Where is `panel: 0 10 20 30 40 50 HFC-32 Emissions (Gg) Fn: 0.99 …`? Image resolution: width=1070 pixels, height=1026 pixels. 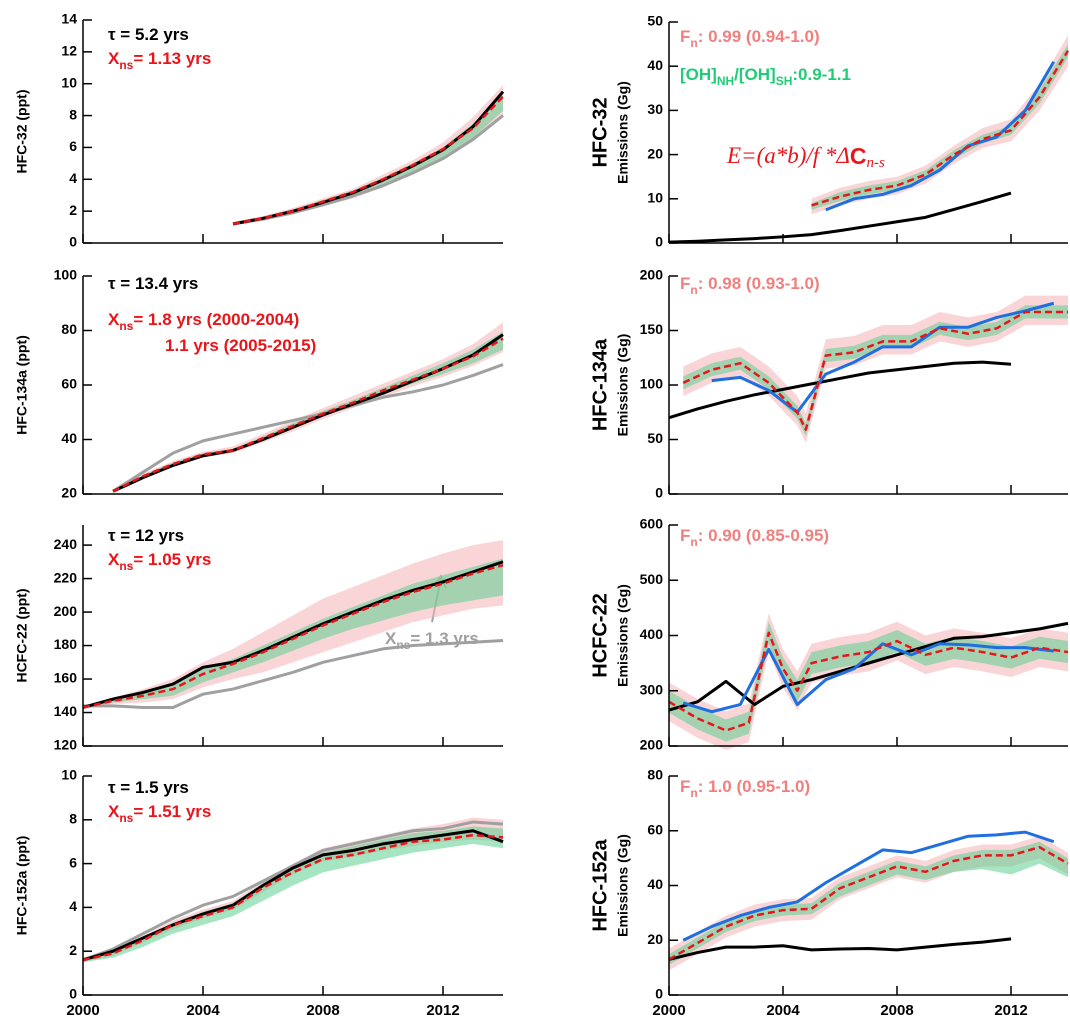
panel: 0 10 20 30 40 50 HFC-32 Emissions (Gg) Fn: 0.99 … is located at coordinates (829, 131).